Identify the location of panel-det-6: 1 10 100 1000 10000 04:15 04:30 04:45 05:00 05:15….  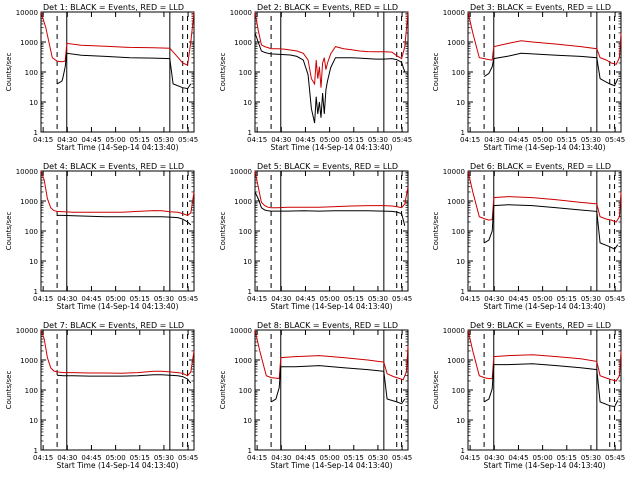
(528, 236).